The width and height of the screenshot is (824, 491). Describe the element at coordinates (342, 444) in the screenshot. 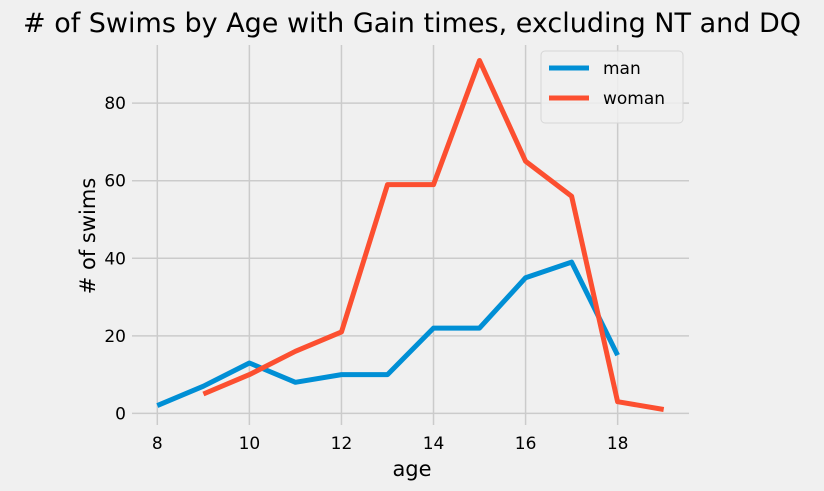

I see `x-tick-label: 12` at that location.